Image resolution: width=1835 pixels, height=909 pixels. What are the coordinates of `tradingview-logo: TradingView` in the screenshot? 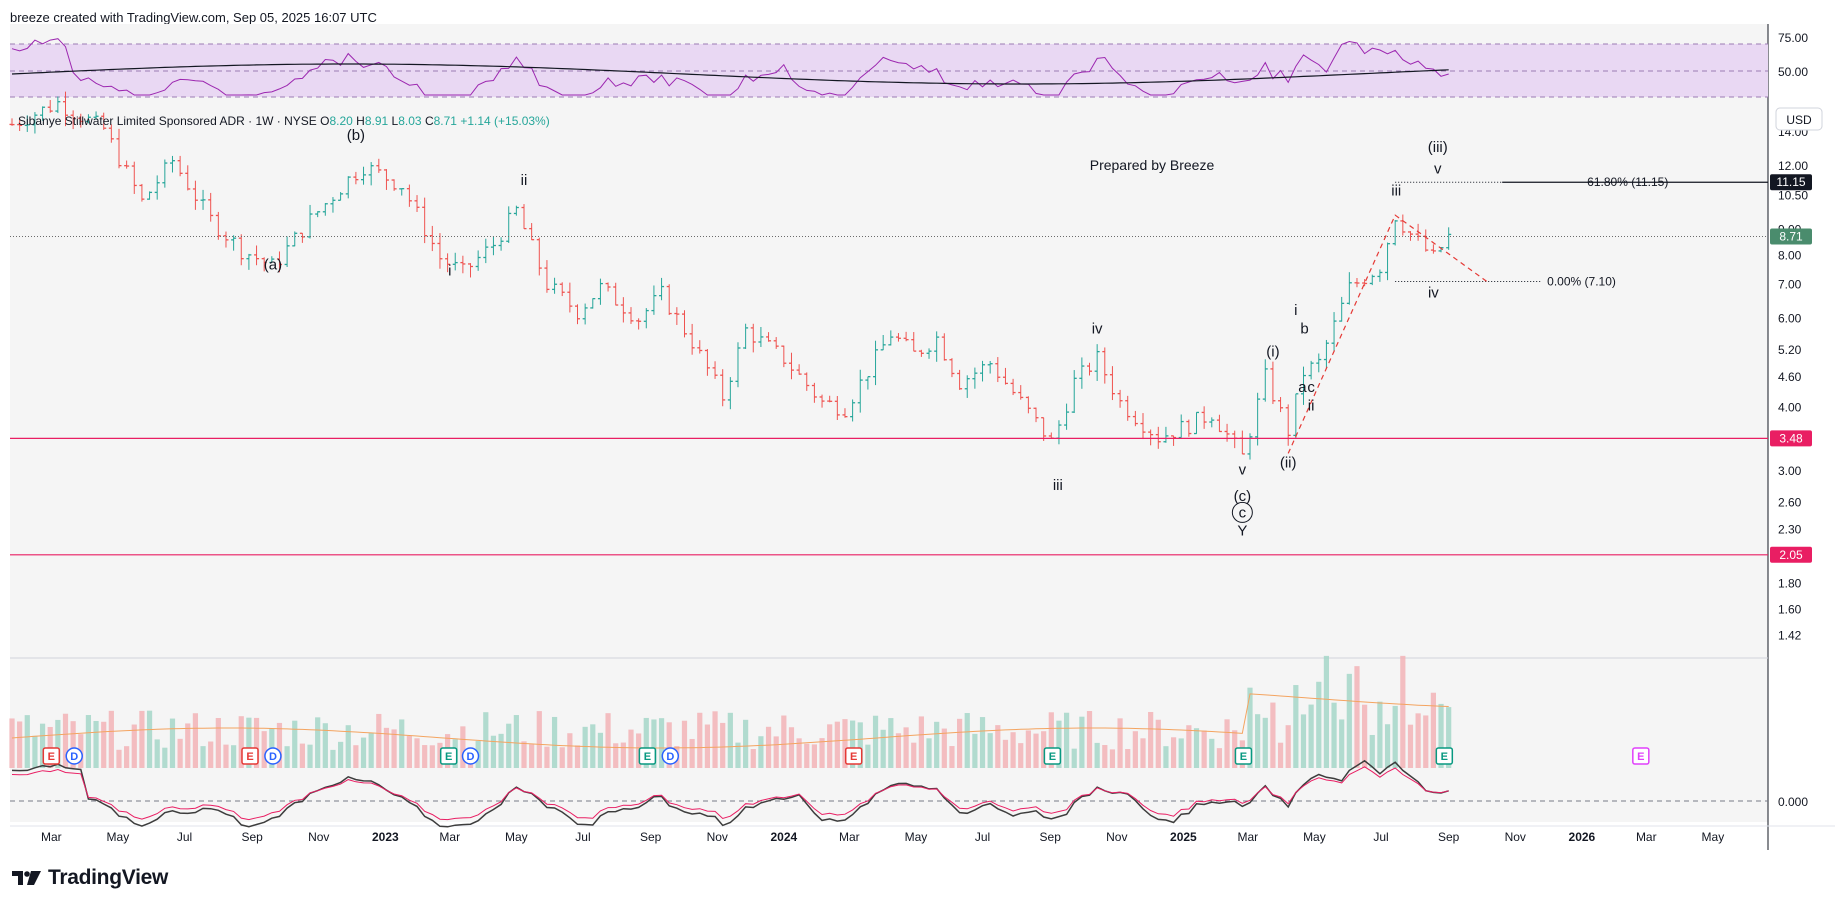 It's located at (90, 878).